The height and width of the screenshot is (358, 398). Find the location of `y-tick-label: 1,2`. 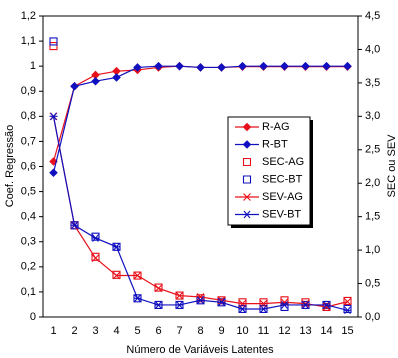

y-tick-label: 1,2 is located at coordinates (28, 16).